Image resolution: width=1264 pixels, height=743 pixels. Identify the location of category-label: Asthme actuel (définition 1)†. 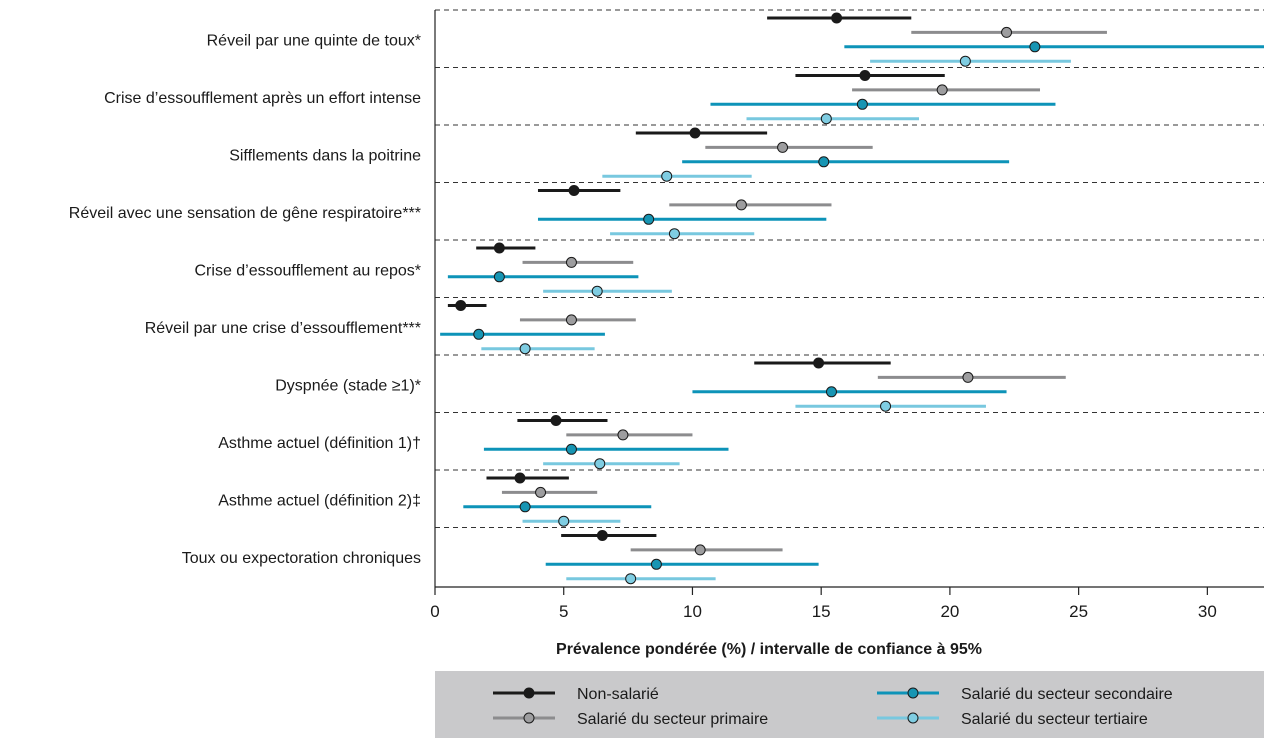
(319, 443).